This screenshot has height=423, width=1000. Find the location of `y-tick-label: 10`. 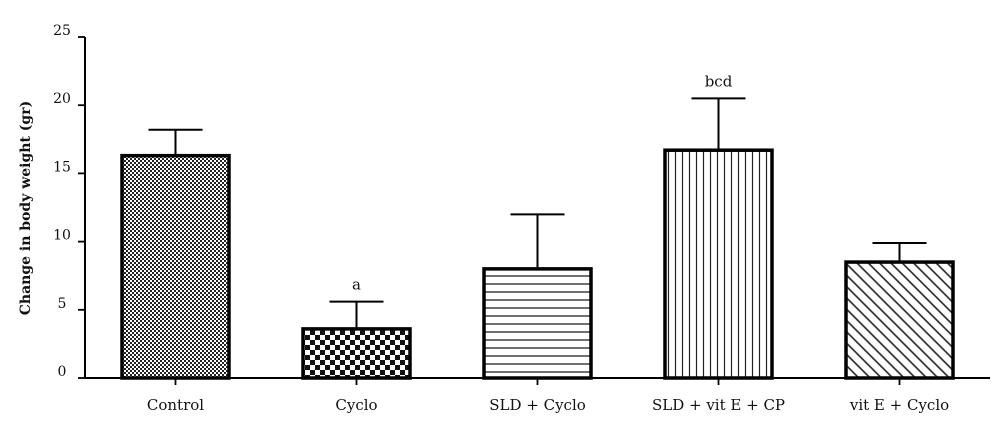

y-tick-label: 10 is located at coordinates (62, 236).